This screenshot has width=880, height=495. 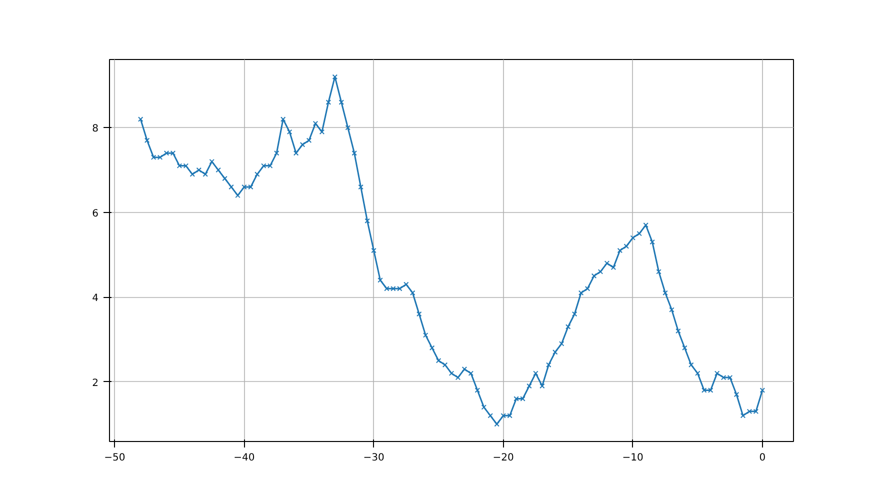 What do you see at coordinates (373, 458) in the screenshot?
I see `x-tick-label: −30` at bounding box center [373, 458].